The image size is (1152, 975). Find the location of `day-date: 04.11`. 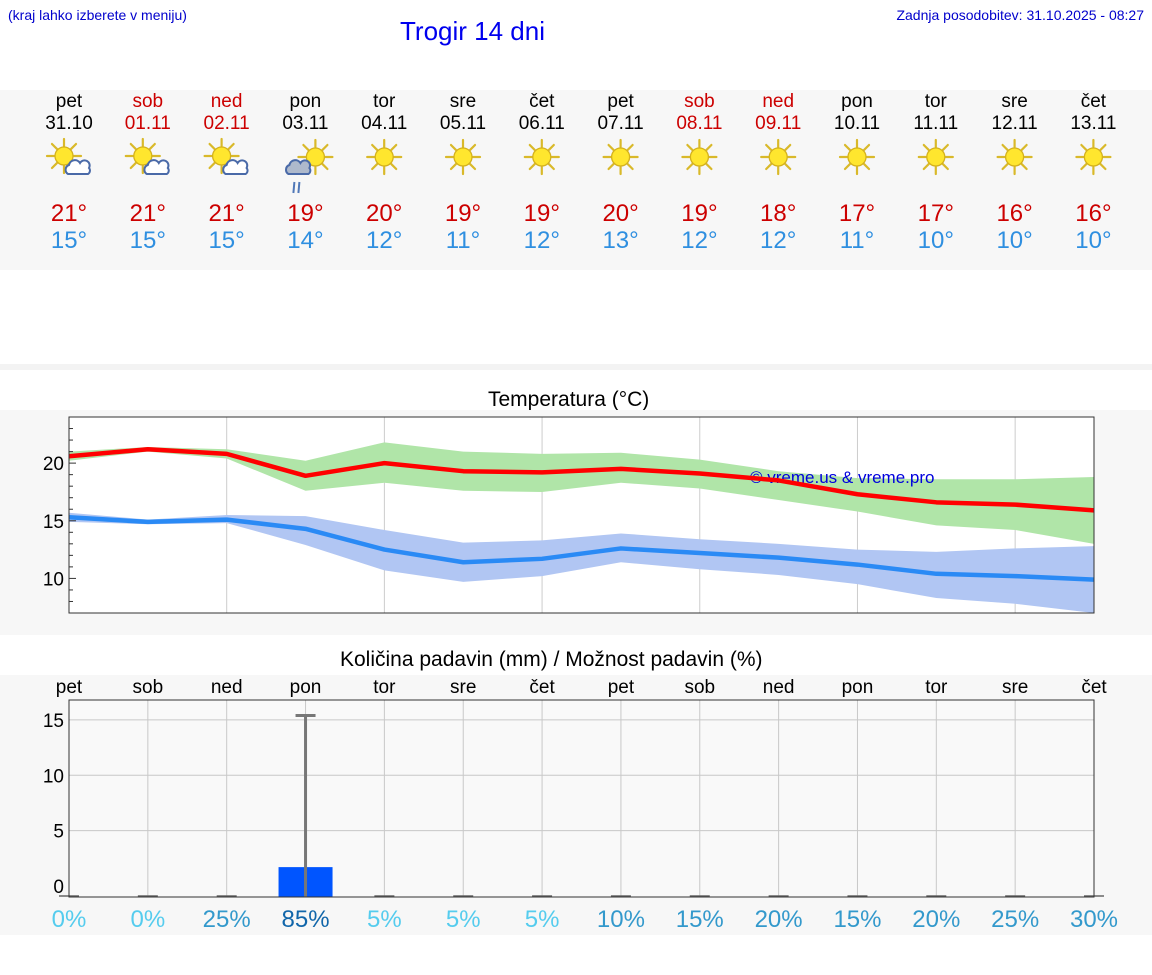

day-date: 04.11 is located at coordinates (384, 123).